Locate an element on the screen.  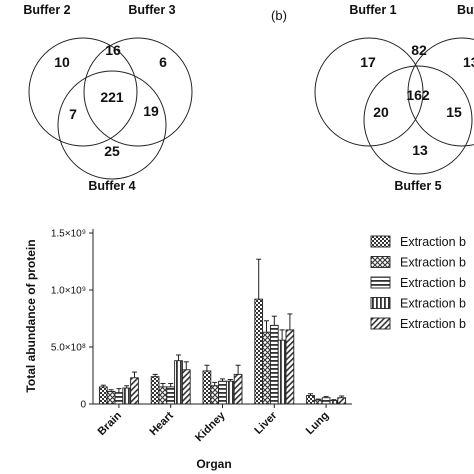
x-tick-label: Heart is located at coordinates (161, 423).